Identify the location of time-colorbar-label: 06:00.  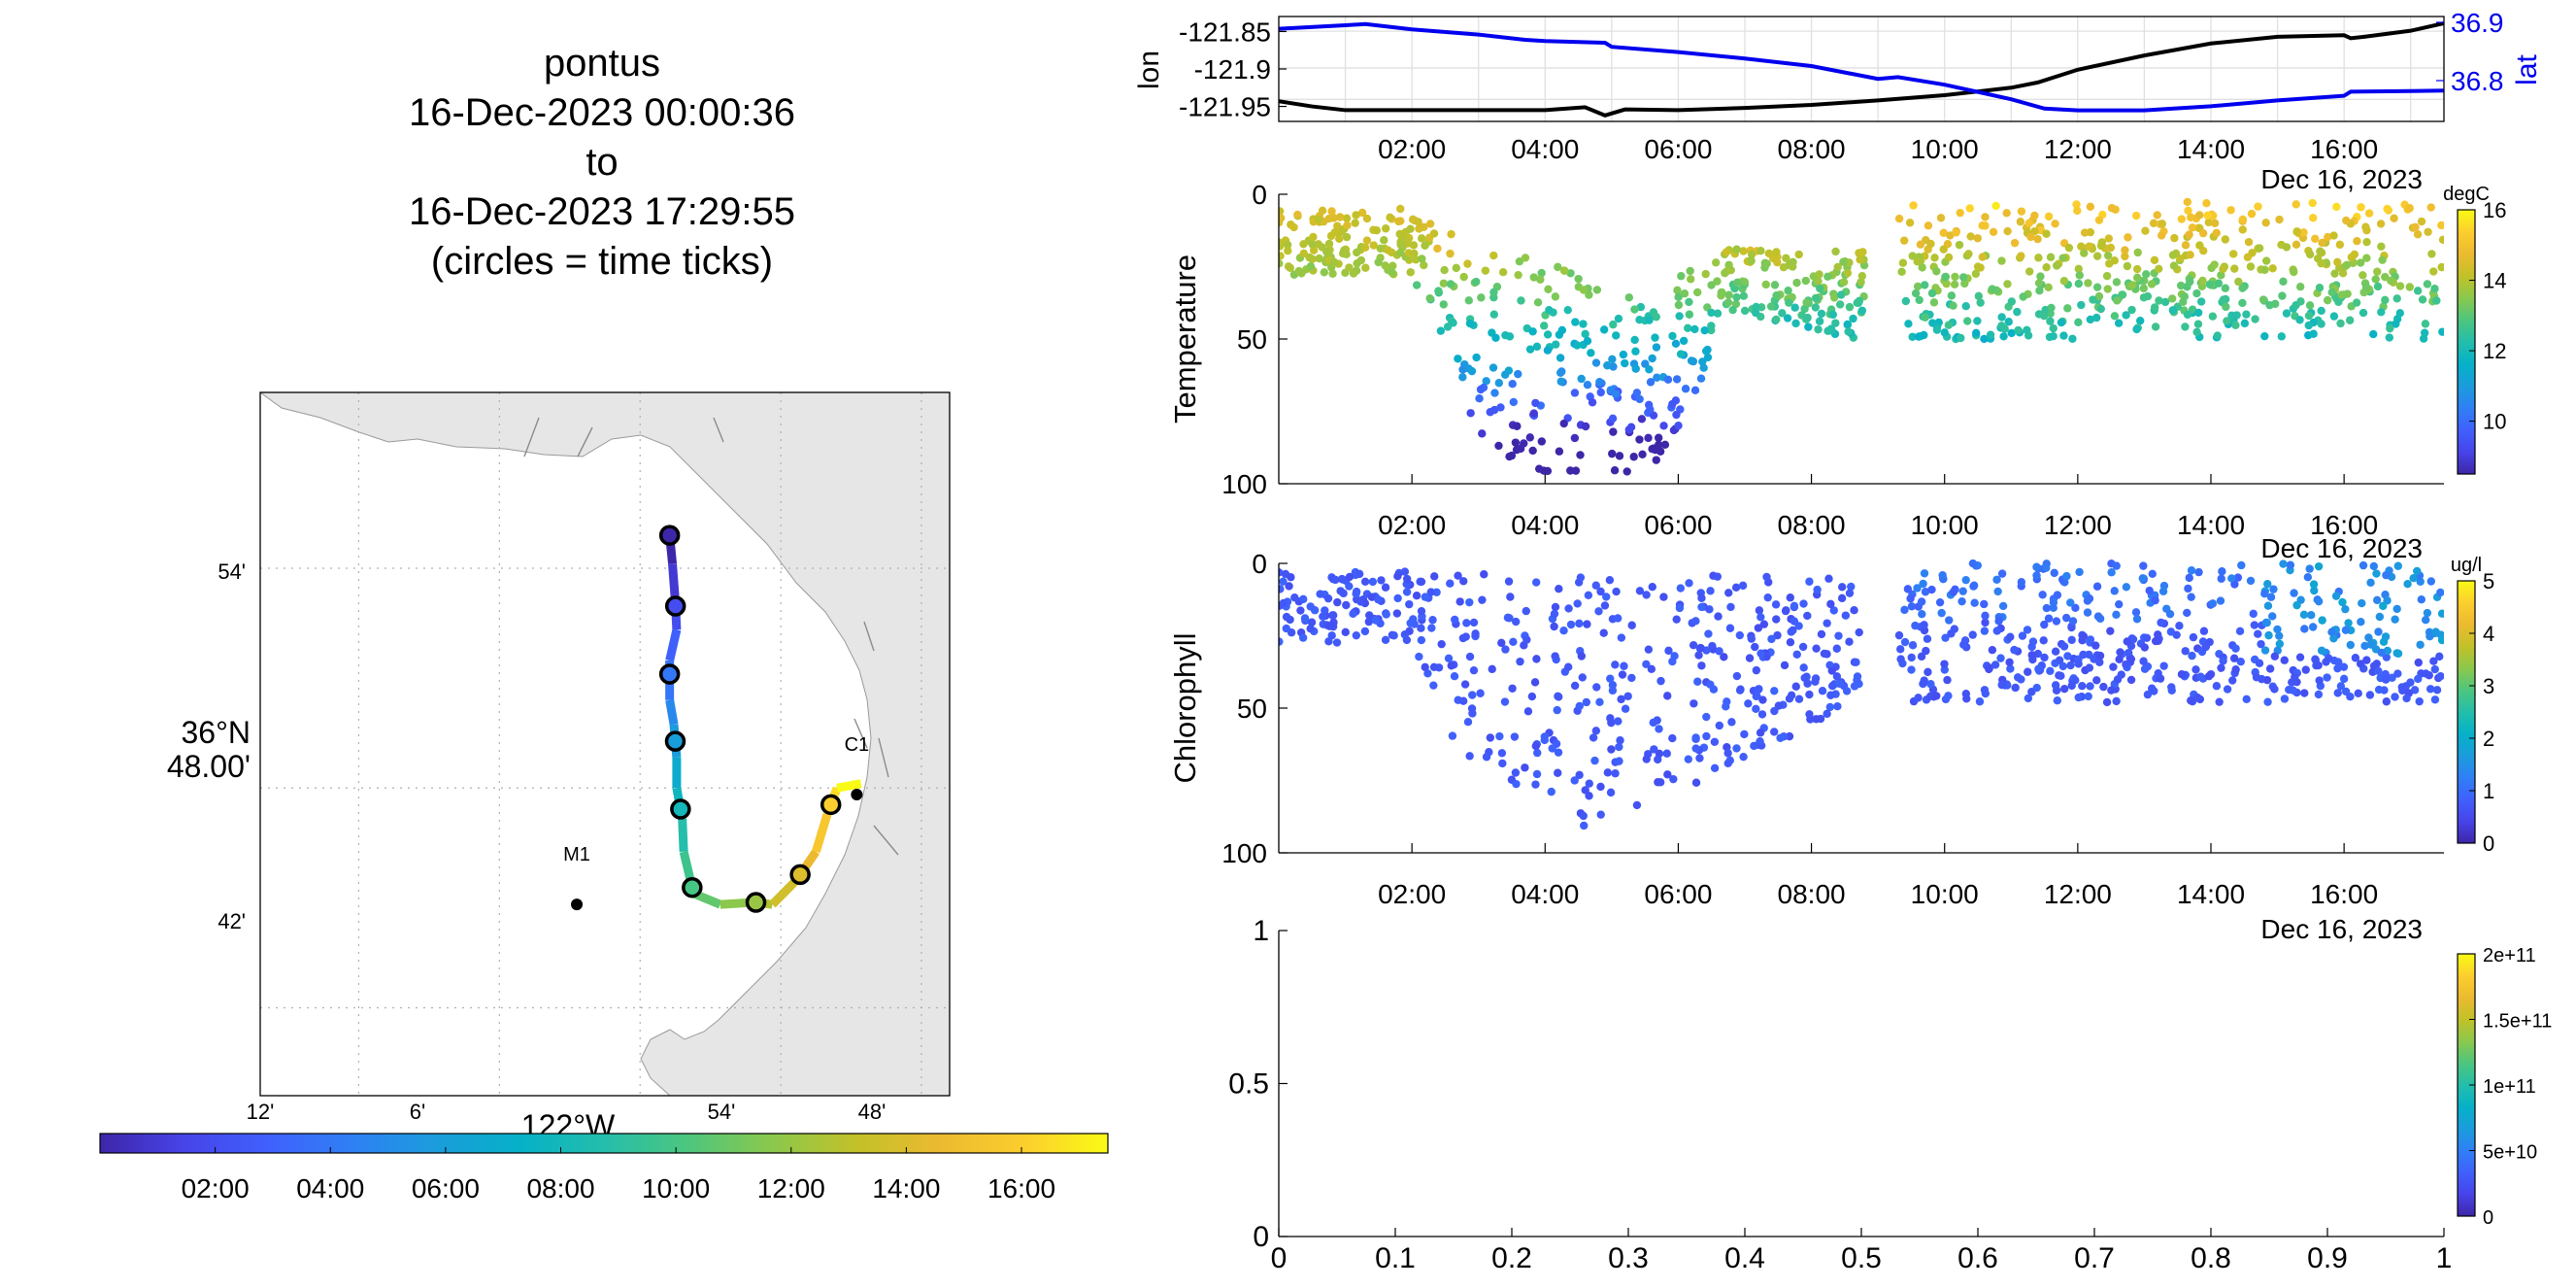
(446, 1188).